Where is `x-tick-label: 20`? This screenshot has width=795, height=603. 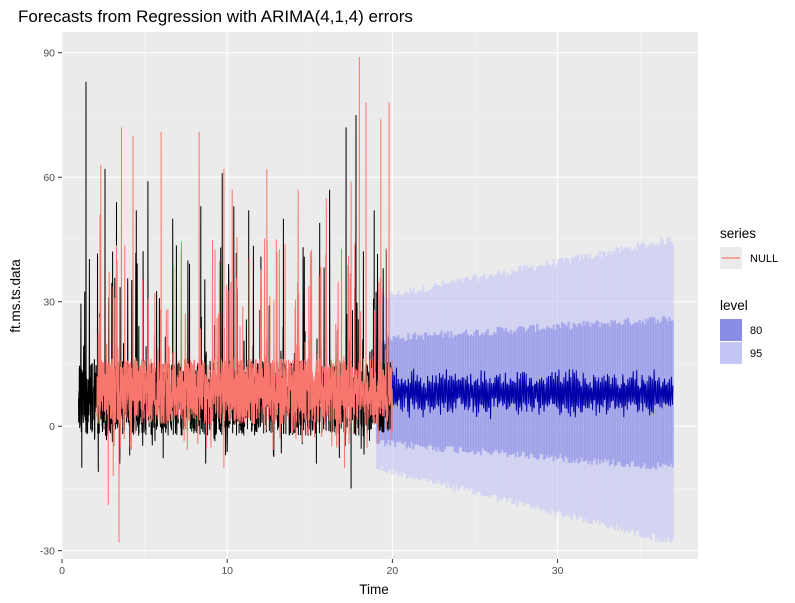 x-tick-label: 20 is located at coordinates (393, 571).